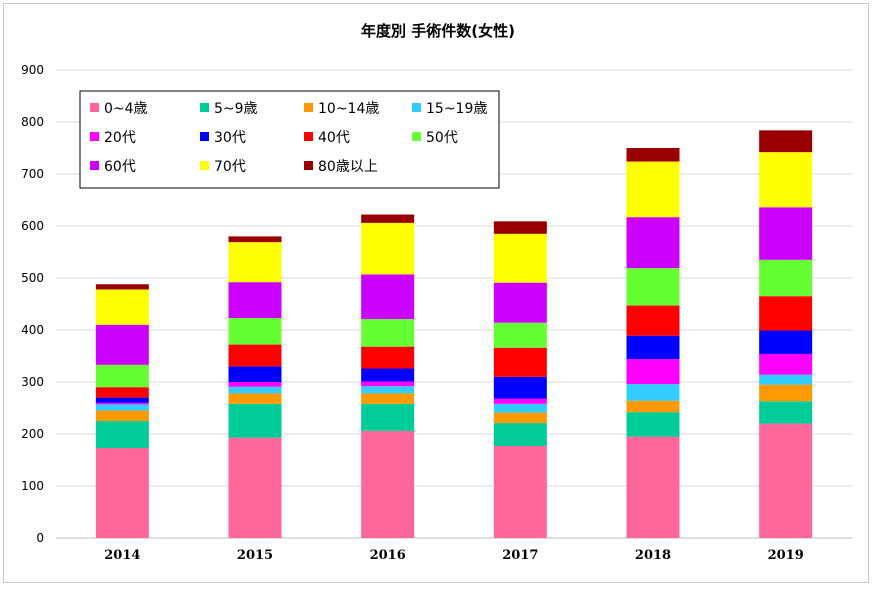 This screenshot has height=589, width=874. Describe the element at coordinates (230, 167) in the screenshot. I see `legend-label: 70代` at that location.